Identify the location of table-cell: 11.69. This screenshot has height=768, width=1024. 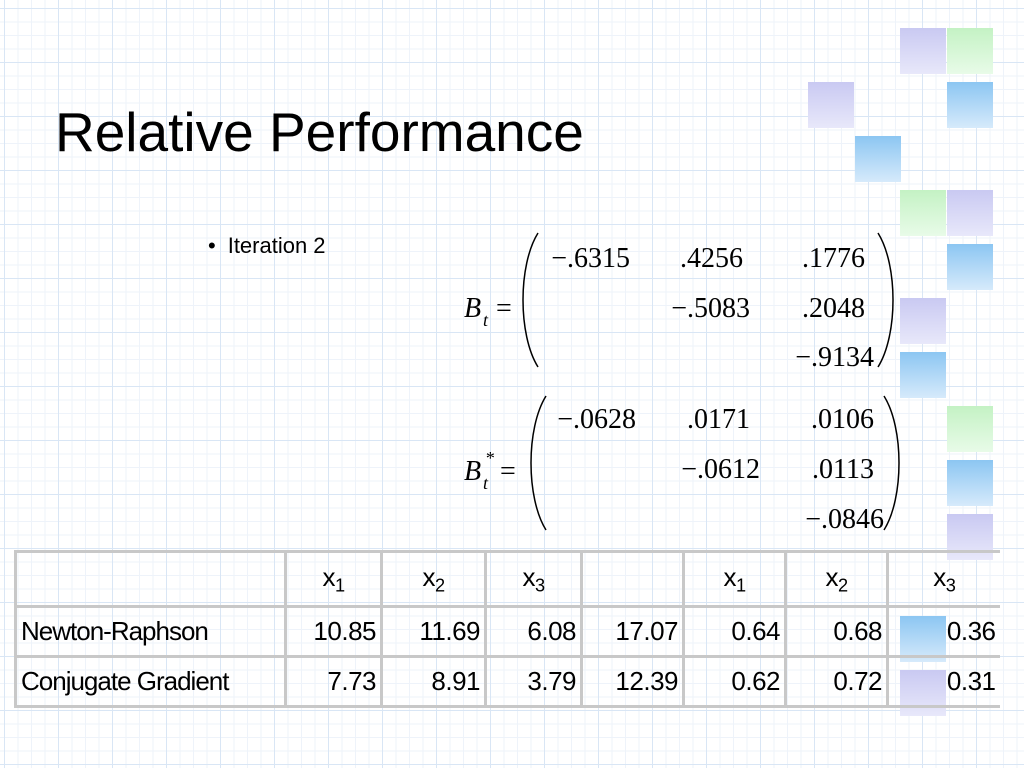
(433, 631).